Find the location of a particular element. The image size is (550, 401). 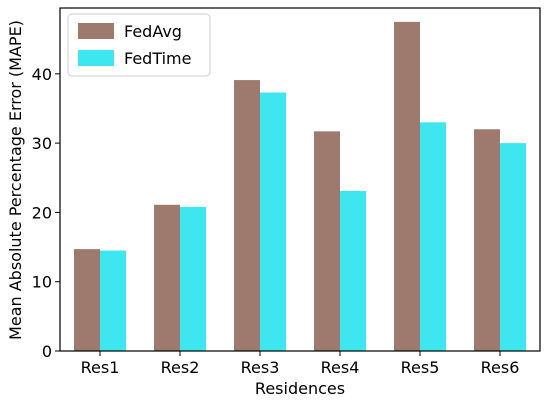

x-axis-label: Residences is located at coordinates (300, 388).